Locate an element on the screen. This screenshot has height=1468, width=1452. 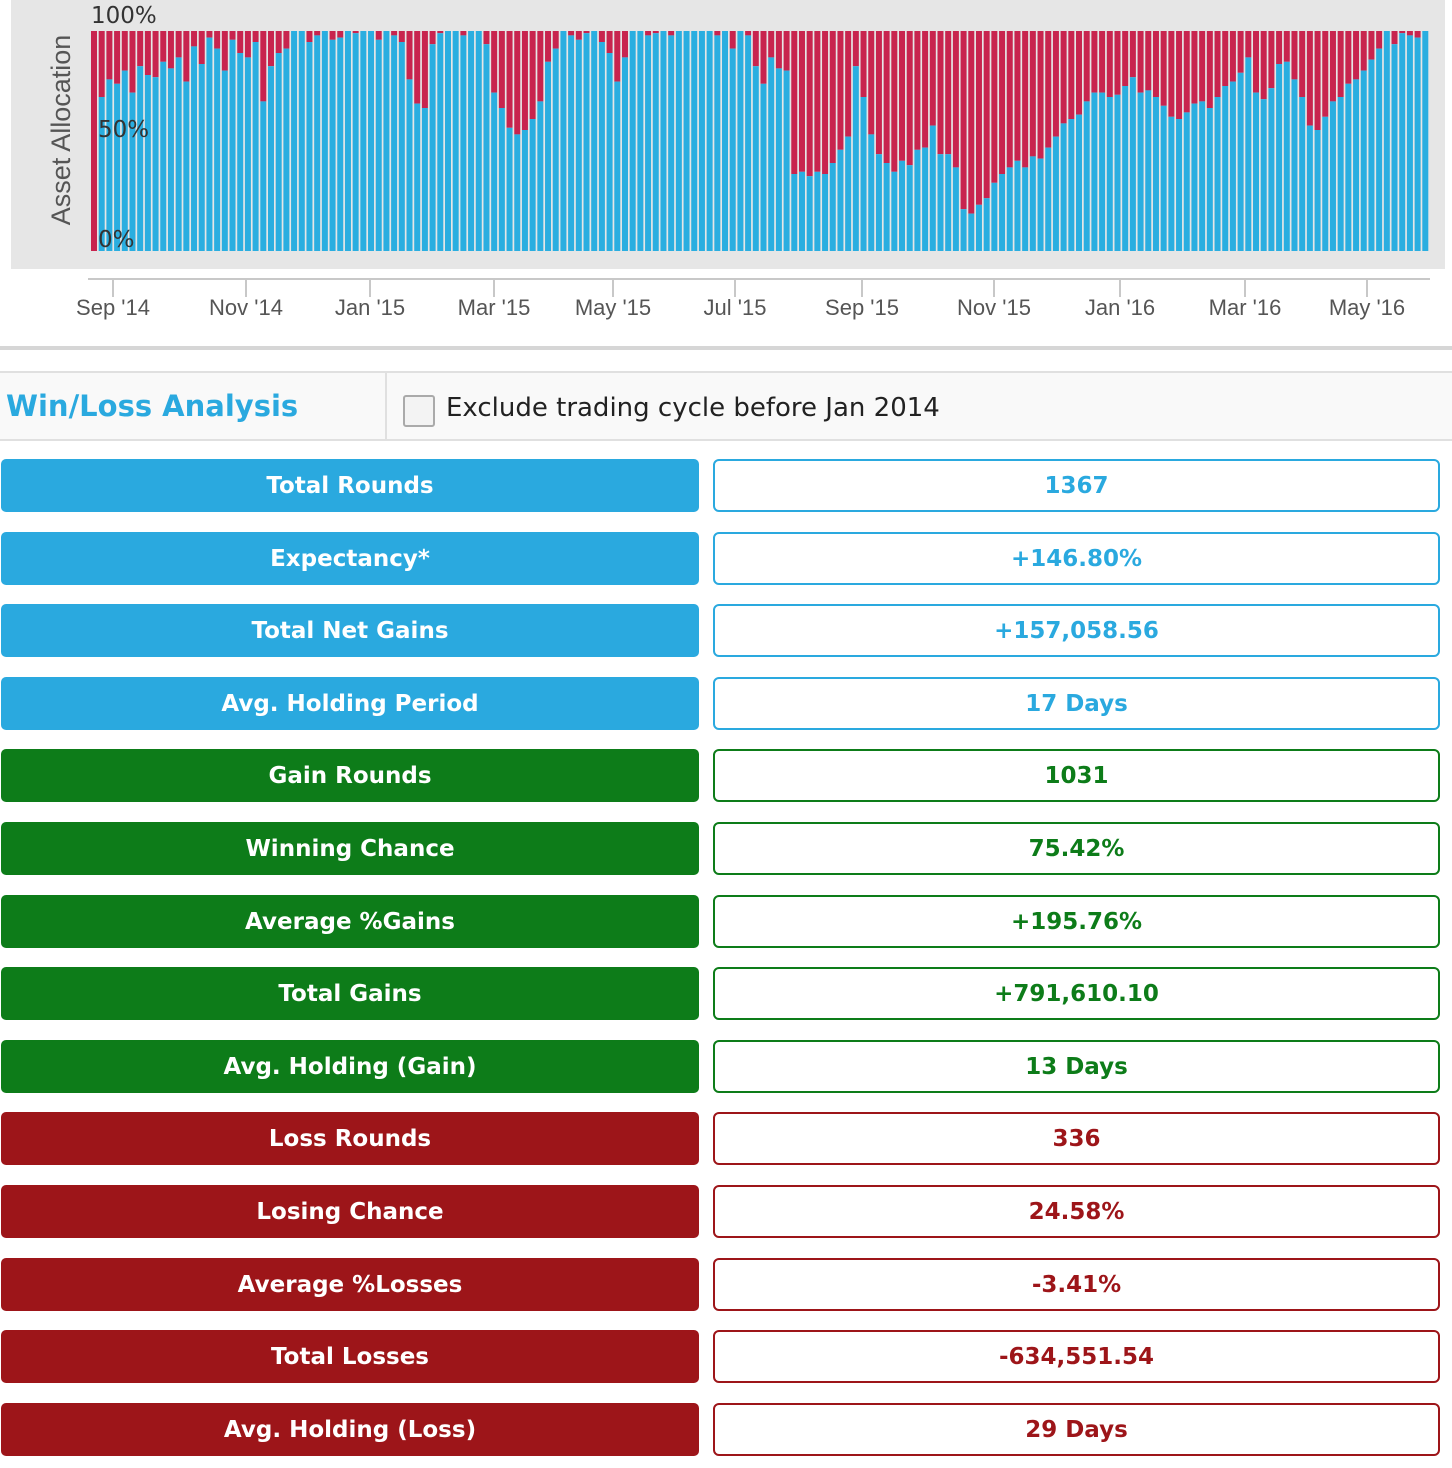
x-tick-label: Sep '14 is located at coordinates (113, 307).